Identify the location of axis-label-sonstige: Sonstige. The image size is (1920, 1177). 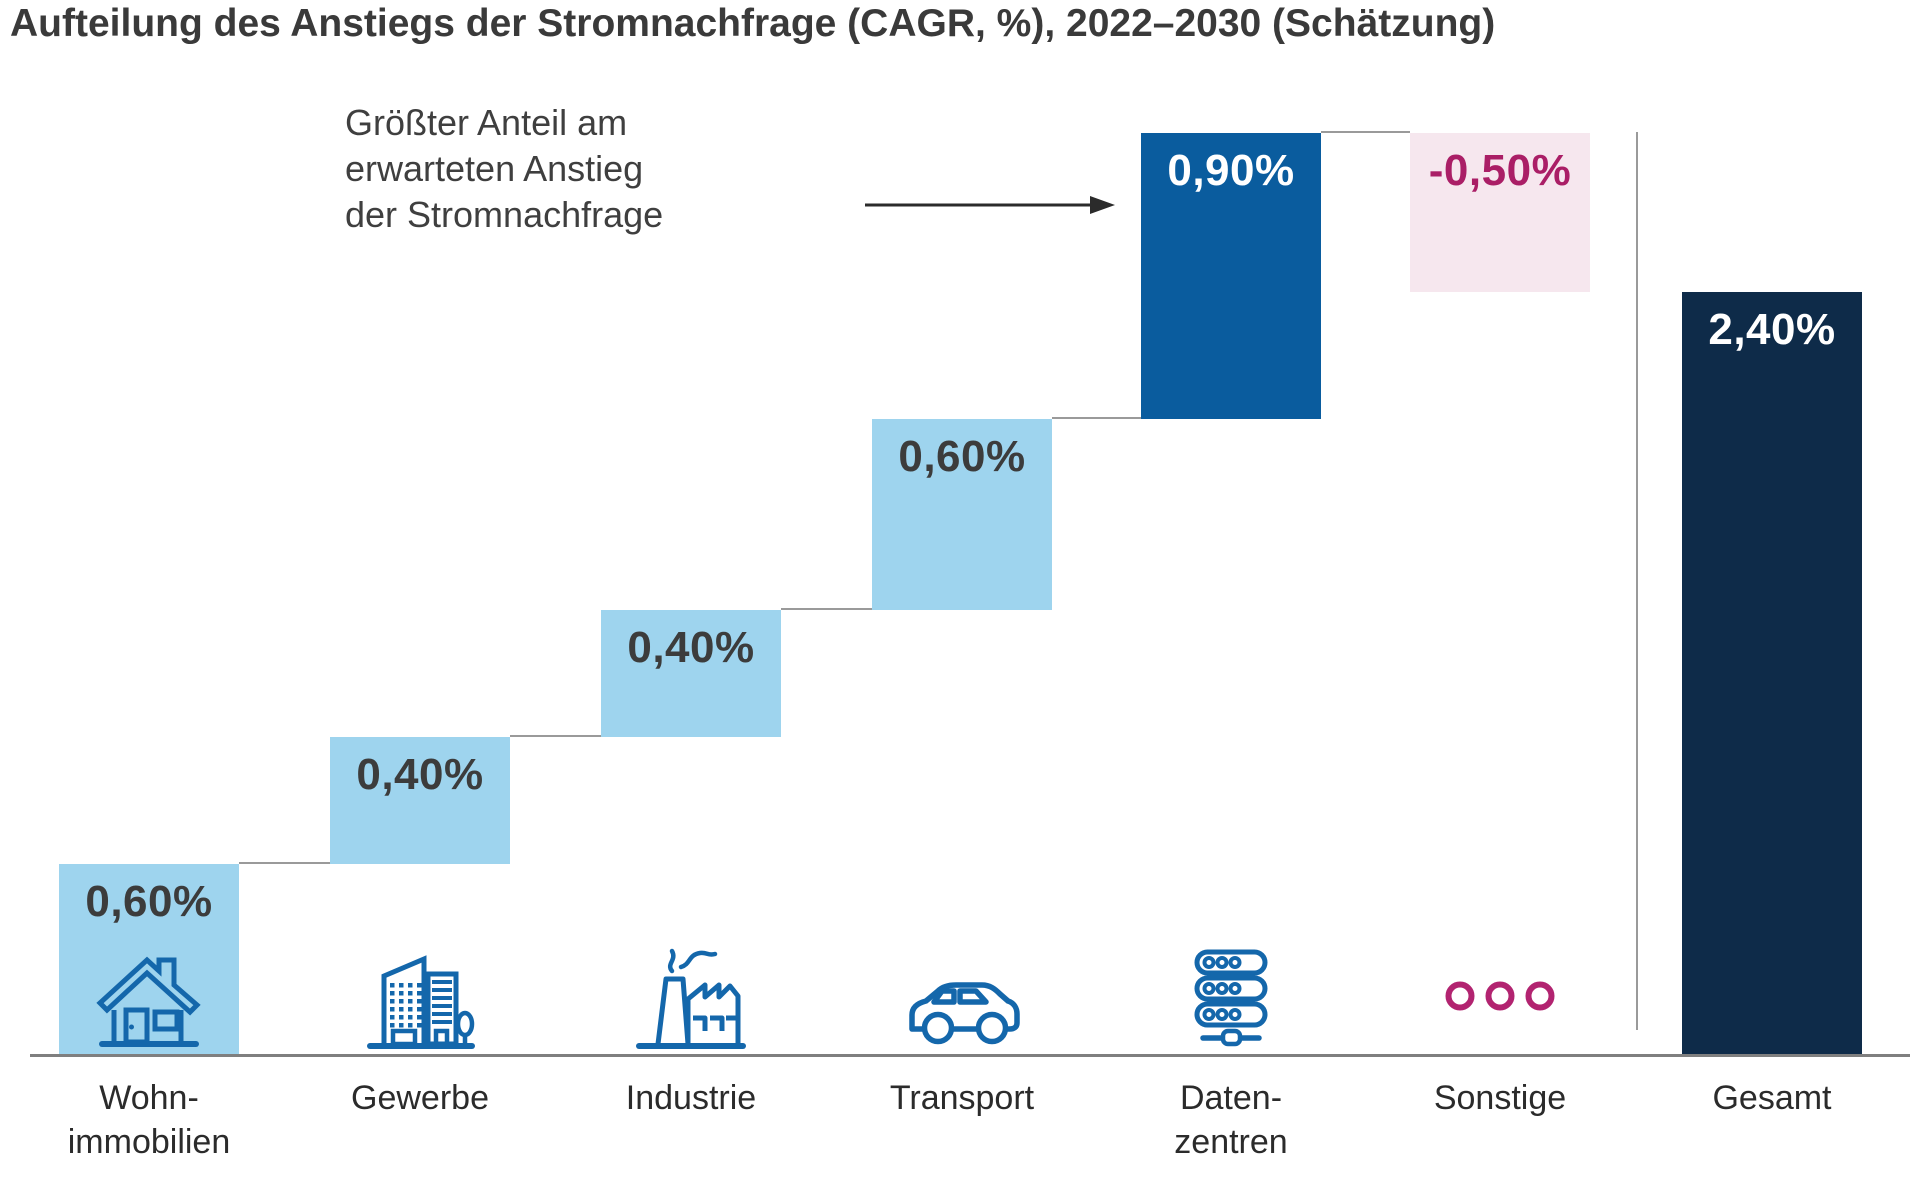
(1500, 1098).